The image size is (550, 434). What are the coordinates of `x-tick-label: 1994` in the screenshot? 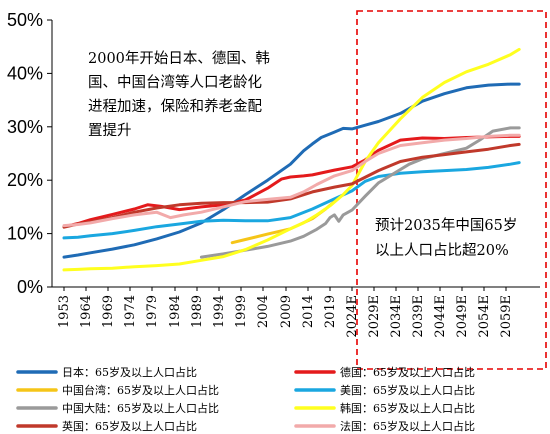 It's located at (219, 311).